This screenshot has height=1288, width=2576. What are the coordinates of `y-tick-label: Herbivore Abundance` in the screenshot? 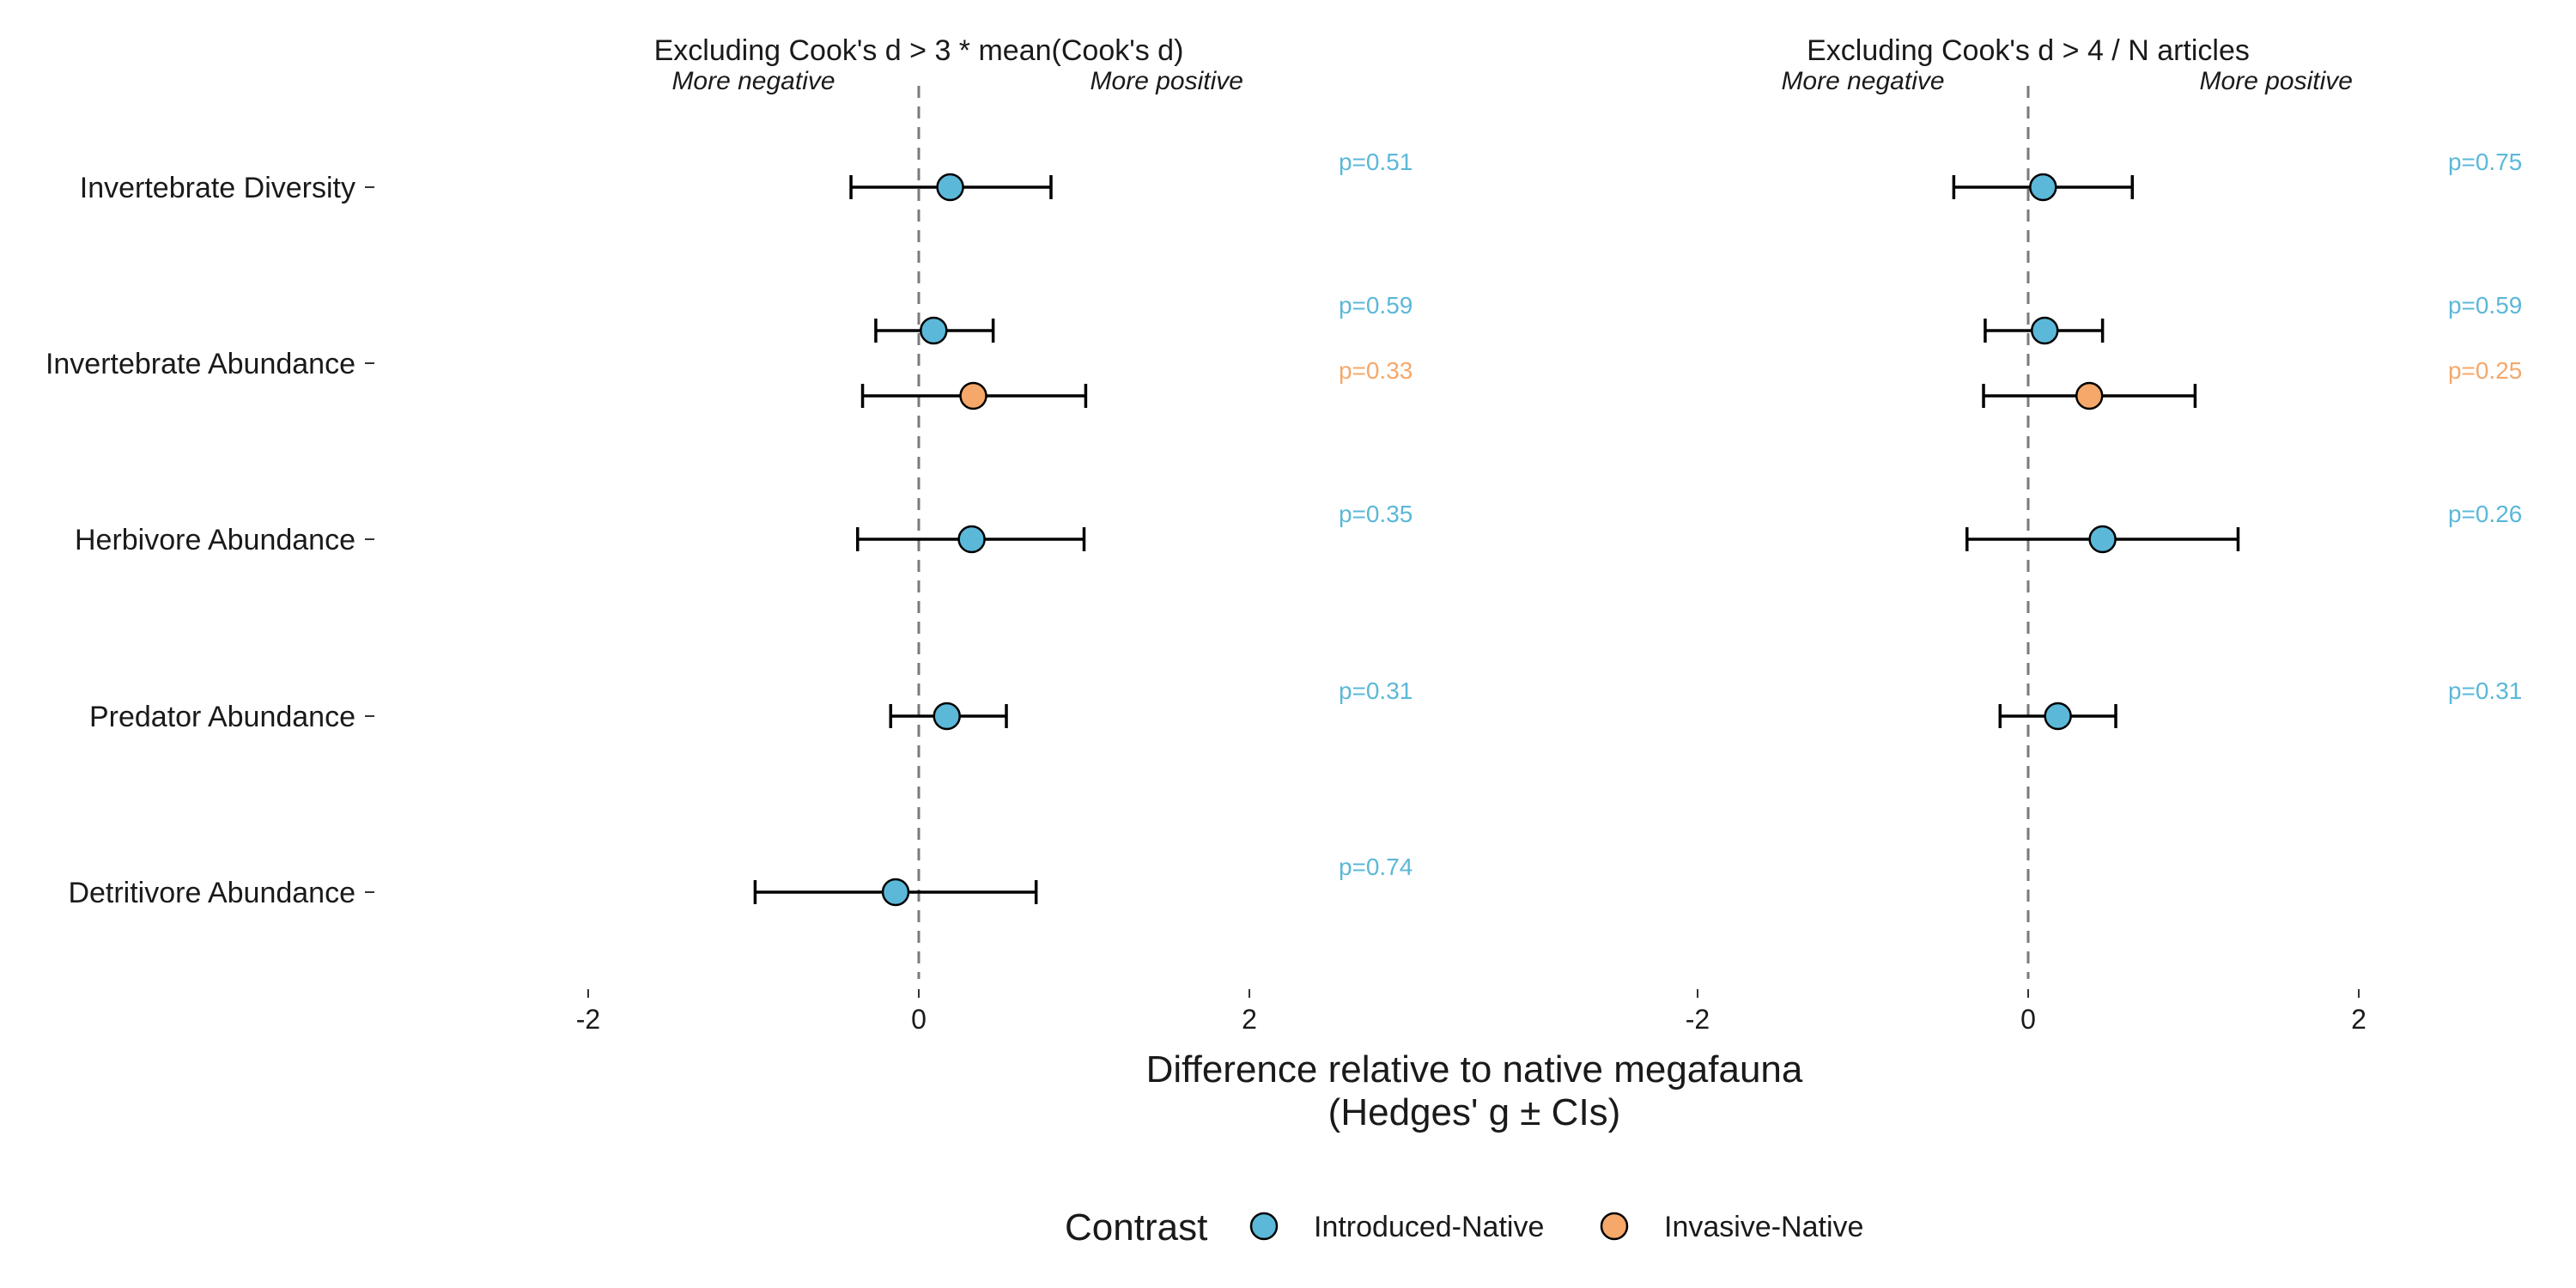 It's located at (215, 540).